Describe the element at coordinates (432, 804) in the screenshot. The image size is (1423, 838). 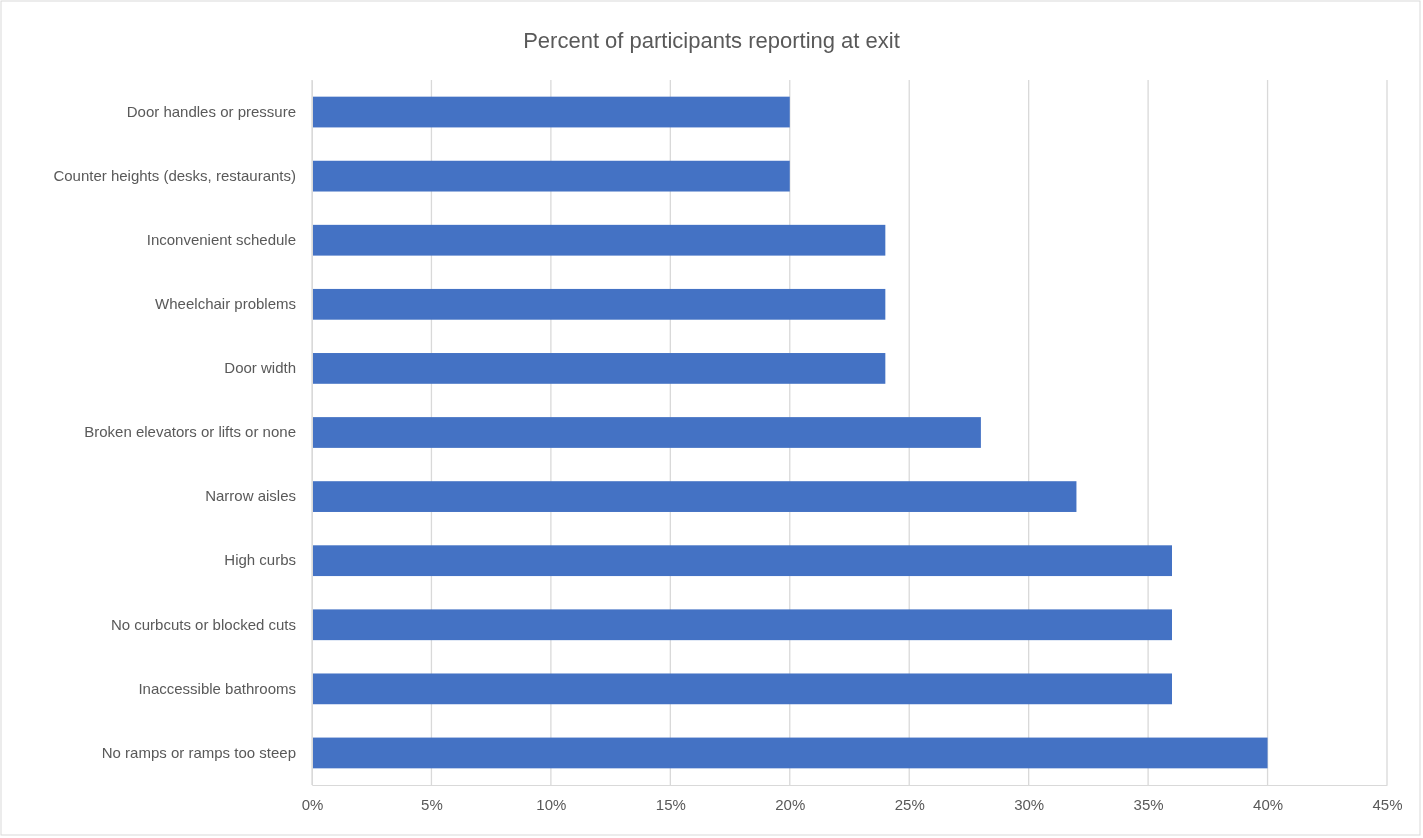
I see `x-tick-label: 5%` at that location.